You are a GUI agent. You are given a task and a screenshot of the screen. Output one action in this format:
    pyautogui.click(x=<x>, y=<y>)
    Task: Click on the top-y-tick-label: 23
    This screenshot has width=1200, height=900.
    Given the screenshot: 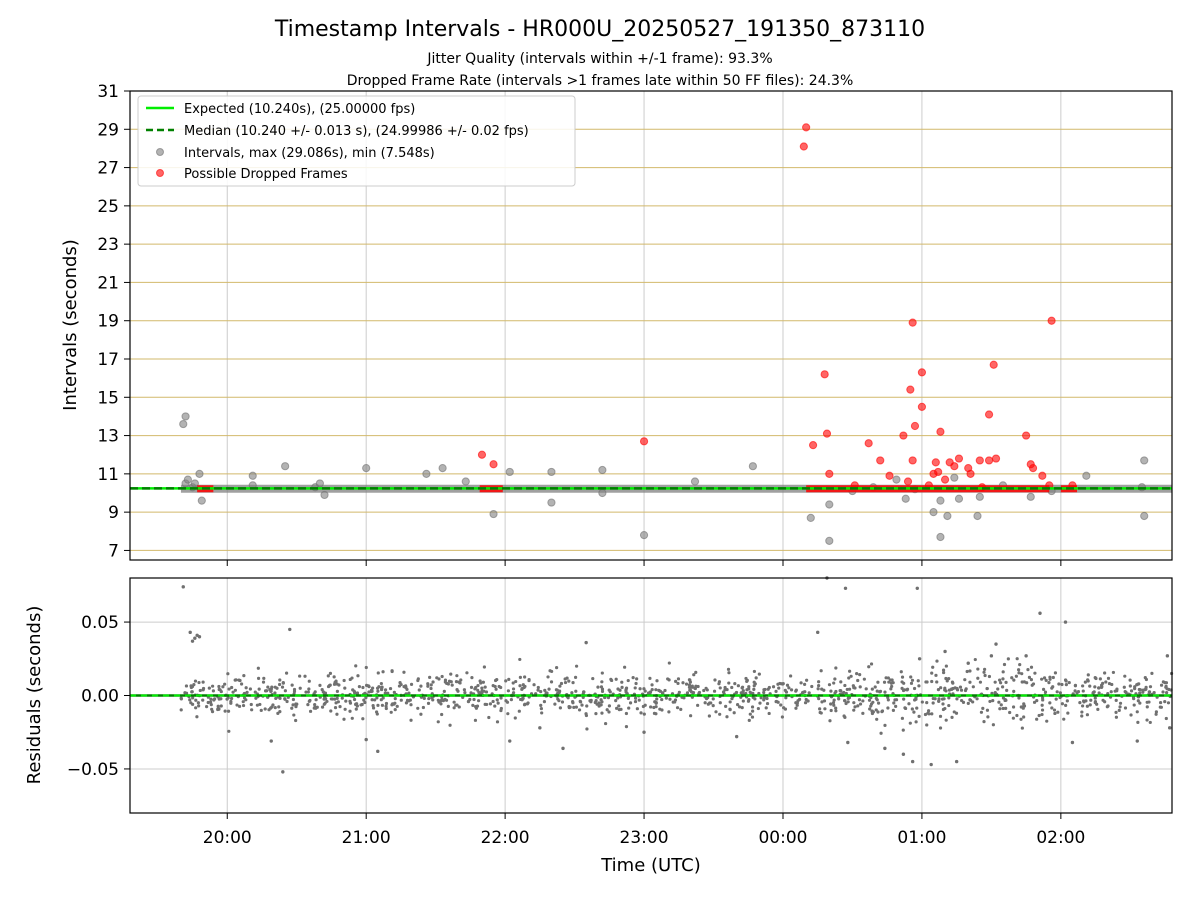 What is the action you would take?
    pyautogui.click(x=108, y=245)
    